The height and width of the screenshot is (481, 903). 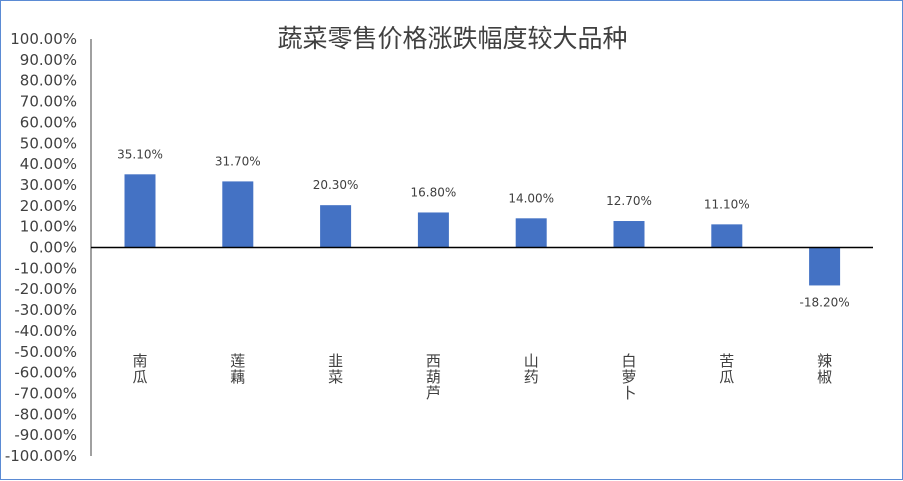 What do you see at coordinates (45, 414) in the screenshot?
I see `y-tick-label: -80.00%` at bounding box center [45, 414].